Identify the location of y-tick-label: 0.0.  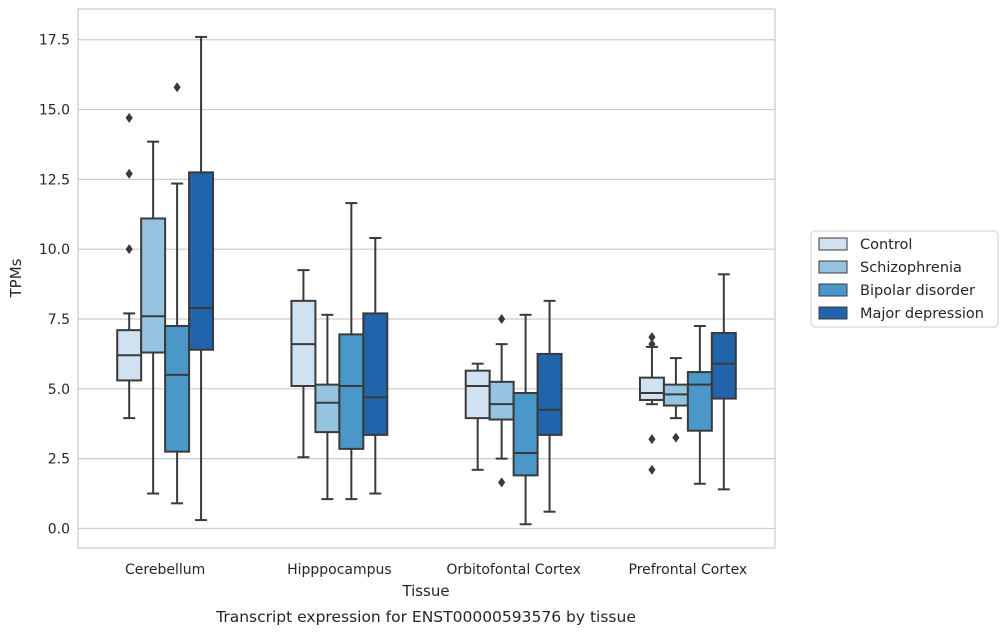
(59, 529).